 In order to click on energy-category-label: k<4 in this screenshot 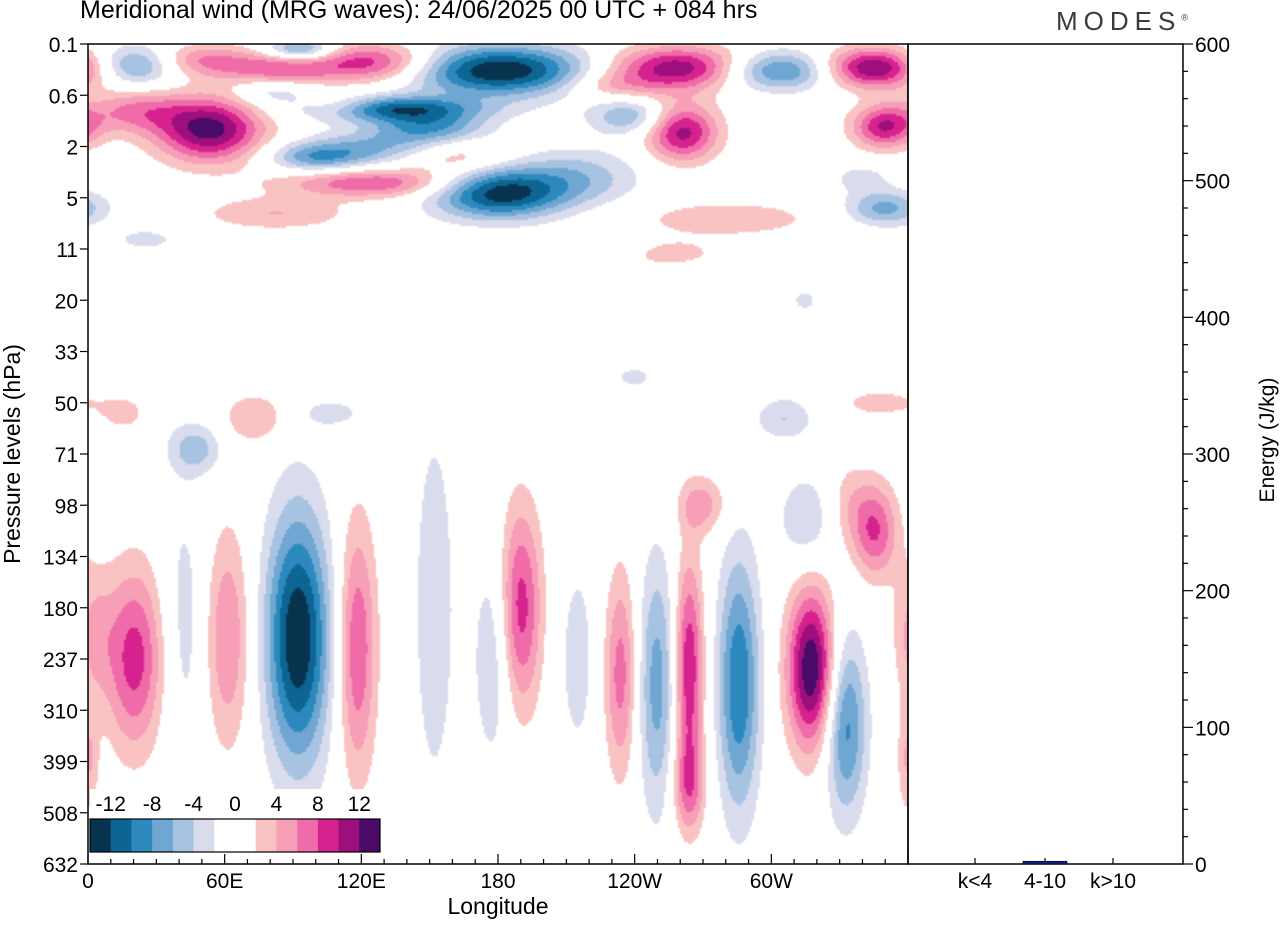, I will do `click(975, 881)`.